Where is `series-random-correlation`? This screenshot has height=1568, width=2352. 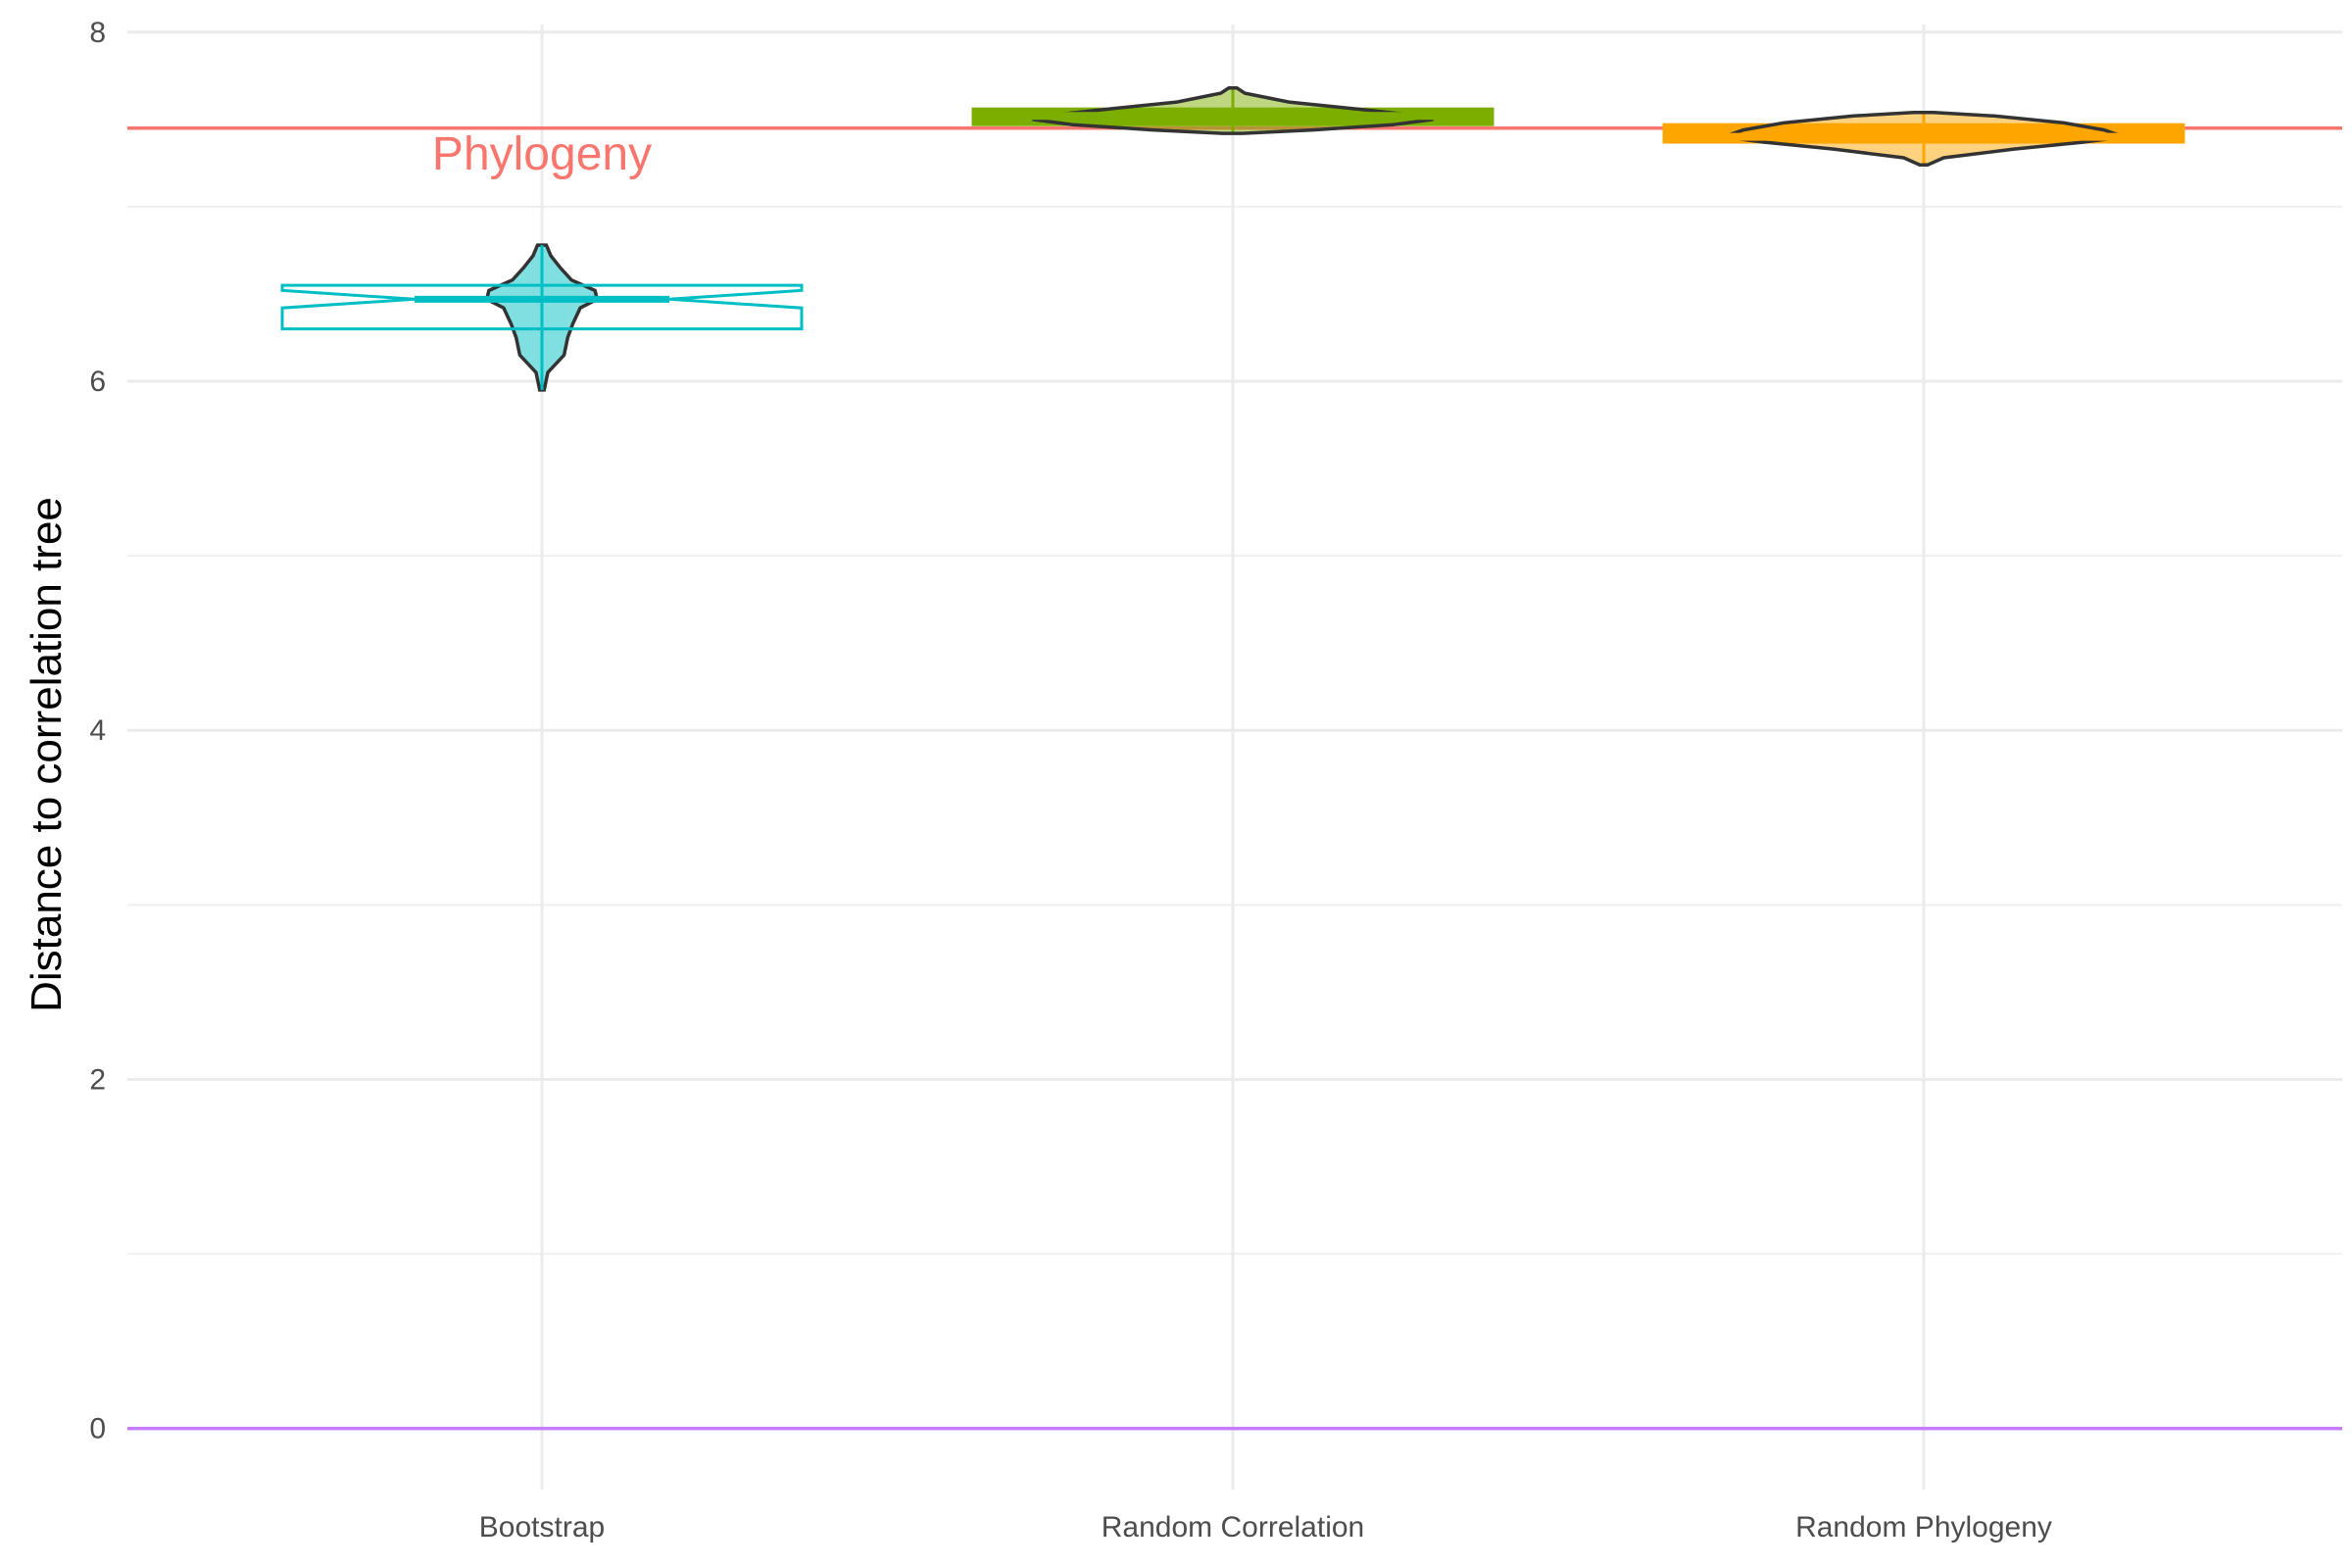
series-random-correlation is located at coordinates (1232, 110).